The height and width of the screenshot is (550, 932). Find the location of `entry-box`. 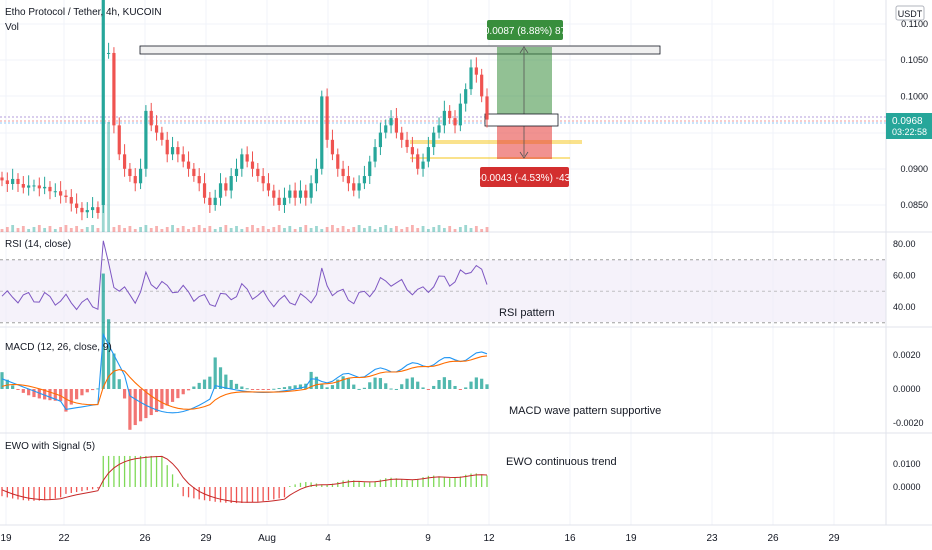

entry-box is located at coordinates (521, 120).